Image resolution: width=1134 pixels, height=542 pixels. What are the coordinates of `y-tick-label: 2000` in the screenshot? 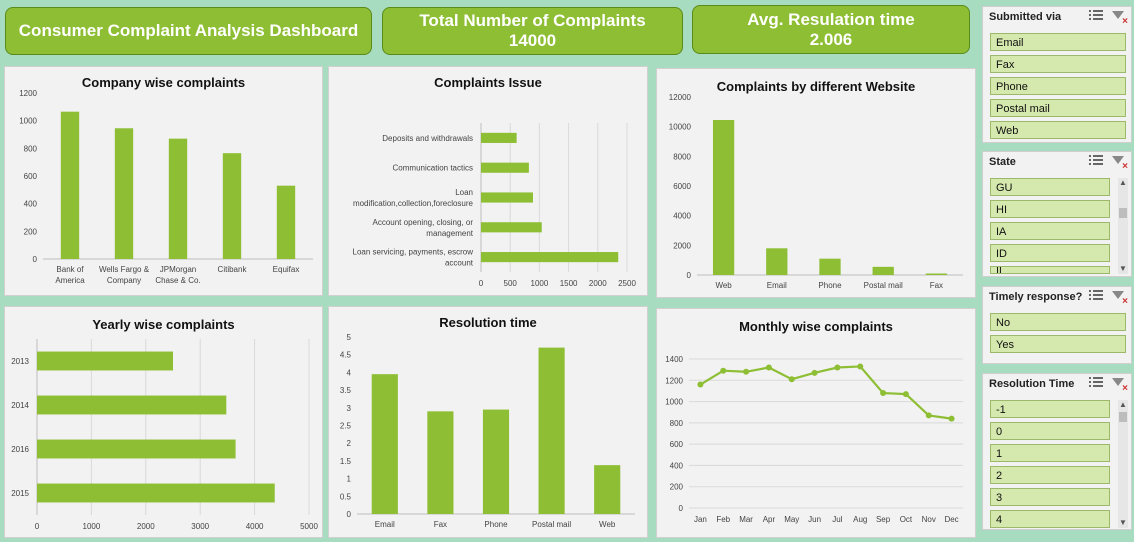 It's located at (682, 245).